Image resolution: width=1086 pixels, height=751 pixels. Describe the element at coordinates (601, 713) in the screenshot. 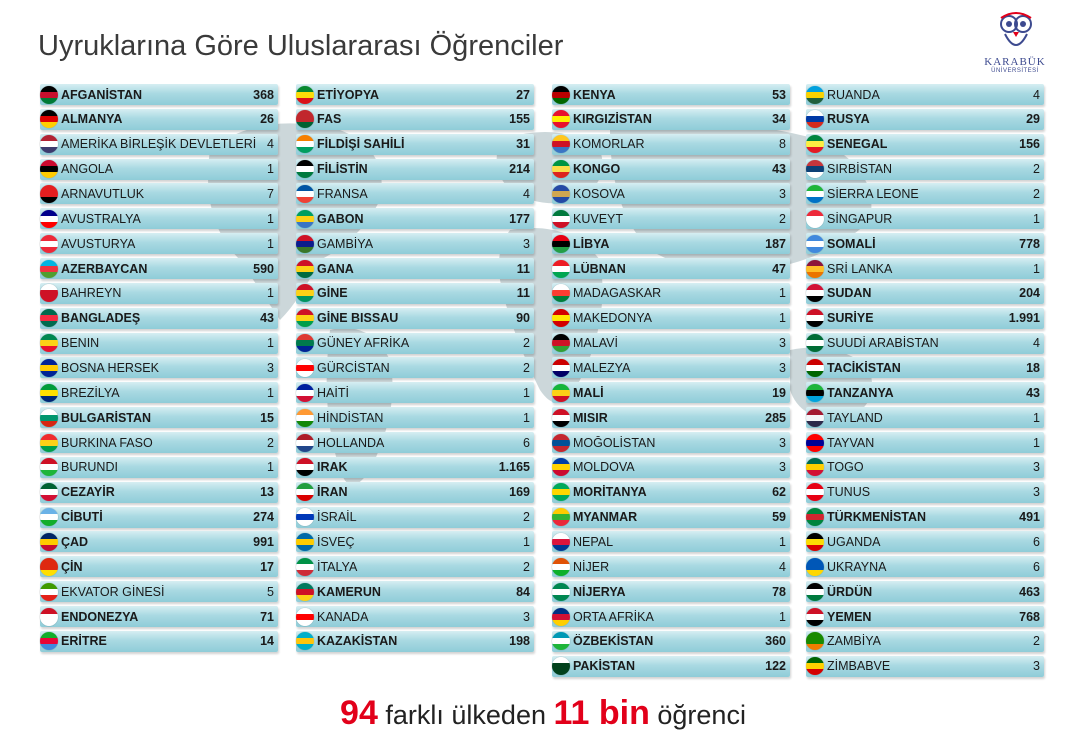

I see `summary-student-count: 11 bin` at that location.